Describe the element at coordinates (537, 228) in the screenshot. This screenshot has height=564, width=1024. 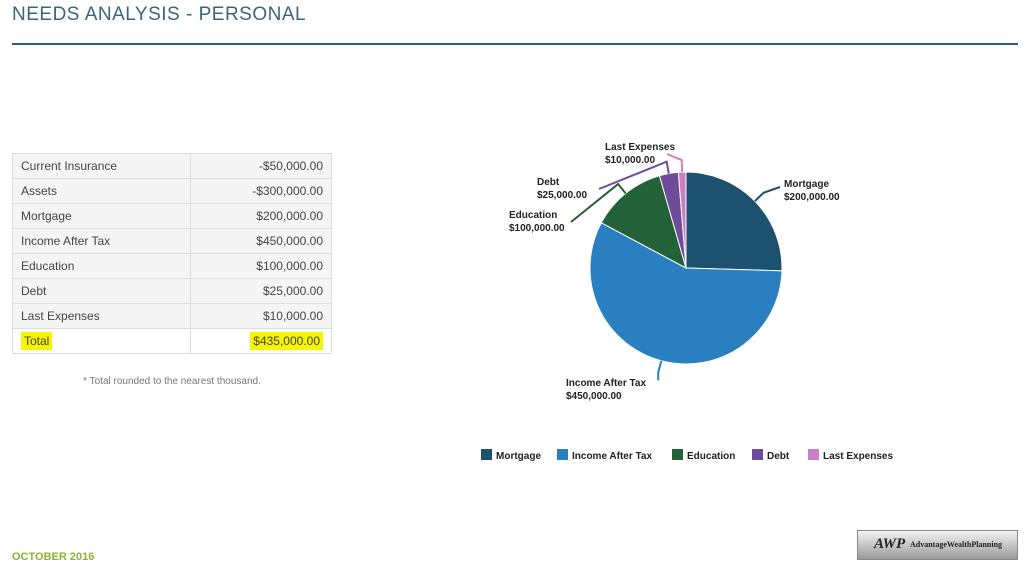
I see `data-label-value: $100,000.00` at that location.